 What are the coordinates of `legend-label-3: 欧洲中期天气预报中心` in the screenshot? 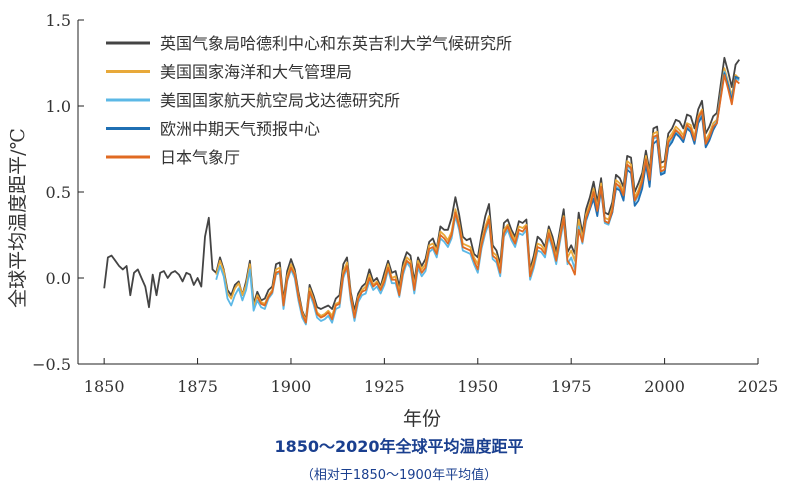 It's located at (240, 129).